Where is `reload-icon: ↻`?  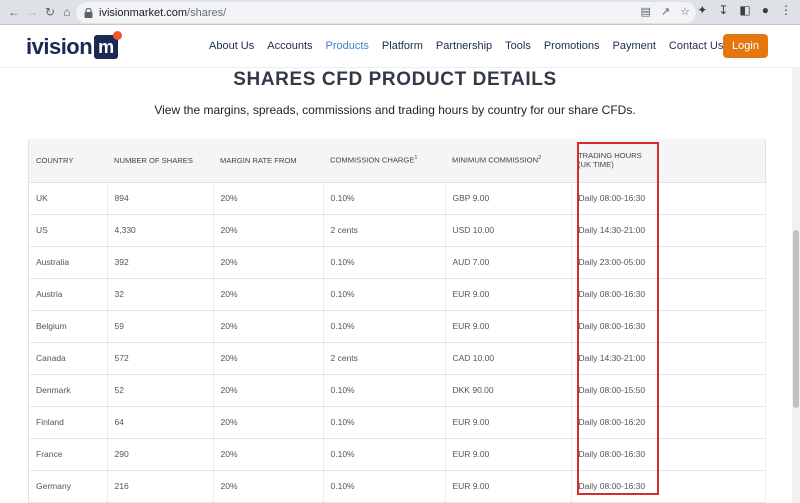
reload-icon: ↻ is located at coordinates (50, 12).